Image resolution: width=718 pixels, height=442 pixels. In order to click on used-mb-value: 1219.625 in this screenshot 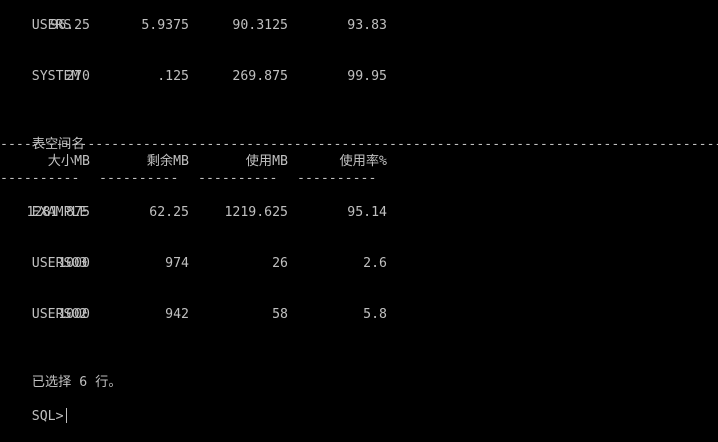, I will do `click(256, 212)`.